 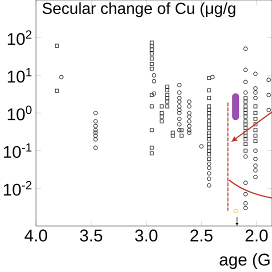 What do you see at coordinates (245, 261) in the screenshot?
I see `x-axis-title: age (G` at bounding box center [245, 261].